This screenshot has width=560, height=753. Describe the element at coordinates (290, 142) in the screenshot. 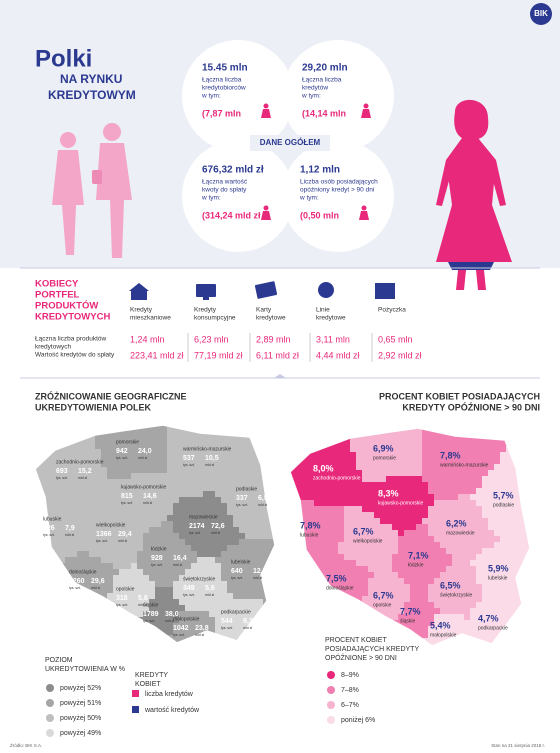

I see `center-label: DANE OGÓŁEM` at that location.